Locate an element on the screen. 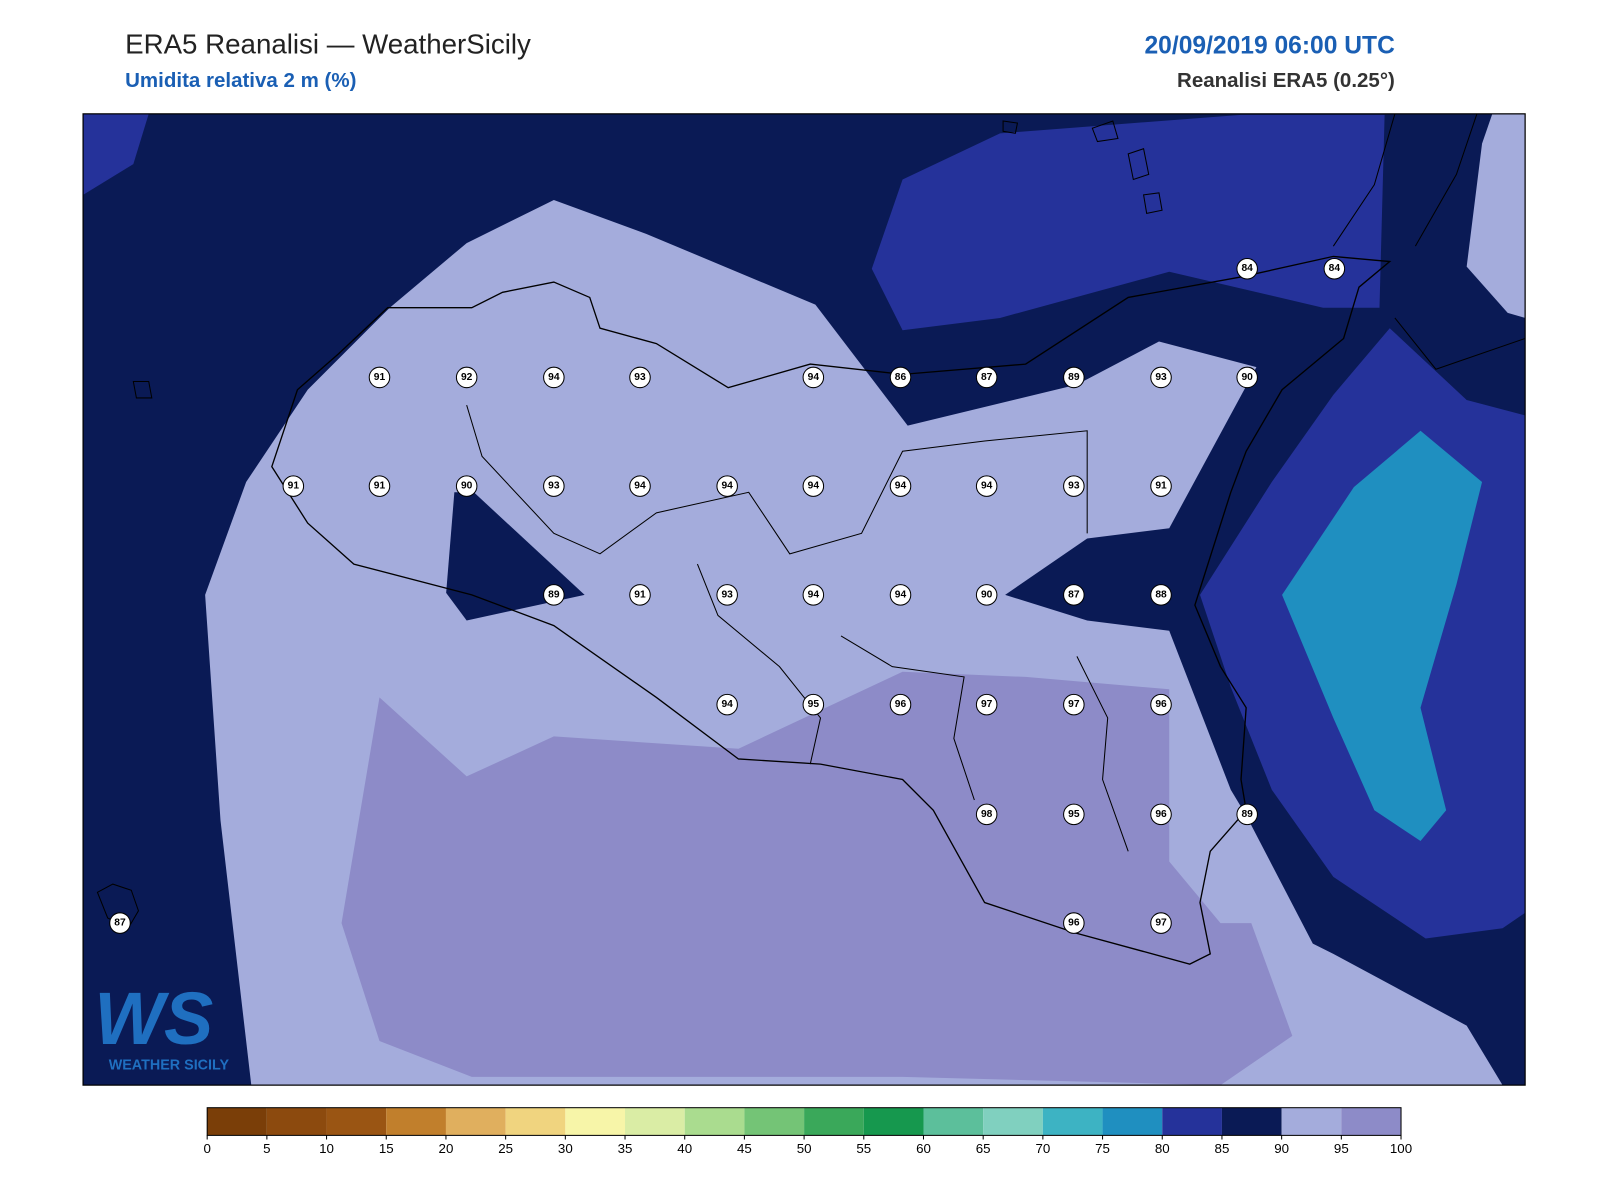 The width and height of the screenshot is (1600, 1200). logo-text: WEATHER SICILY is located at coordinates (169, 1066).